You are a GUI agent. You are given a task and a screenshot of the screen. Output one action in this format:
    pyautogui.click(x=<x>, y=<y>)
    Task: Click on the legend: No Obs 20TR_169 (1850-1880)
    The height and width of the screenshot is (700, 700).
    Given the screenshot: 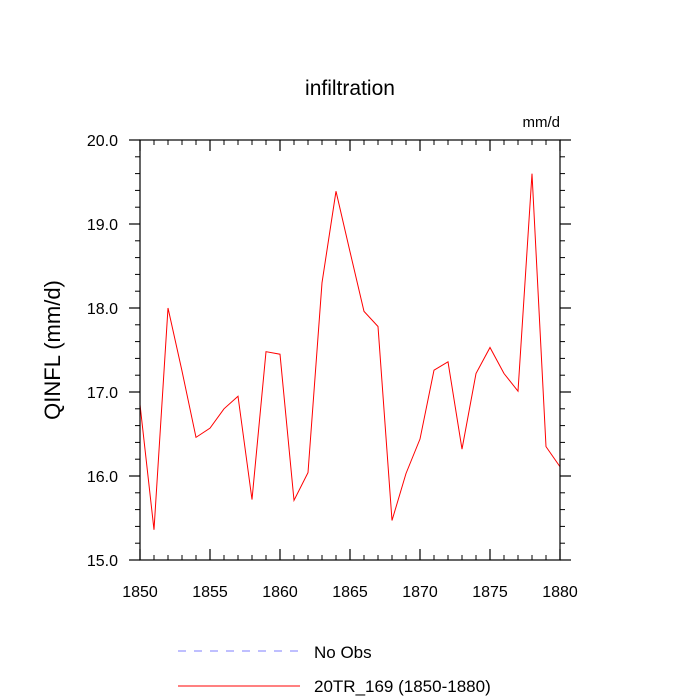 What is the action you would take?
    pyautogui.click(x=334, y=669)
    